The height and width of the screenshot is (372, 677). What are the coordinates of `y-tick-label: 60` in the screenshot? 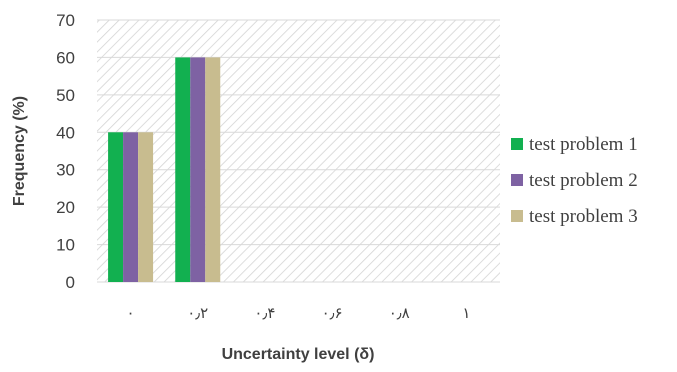 It's located at (65, 57).